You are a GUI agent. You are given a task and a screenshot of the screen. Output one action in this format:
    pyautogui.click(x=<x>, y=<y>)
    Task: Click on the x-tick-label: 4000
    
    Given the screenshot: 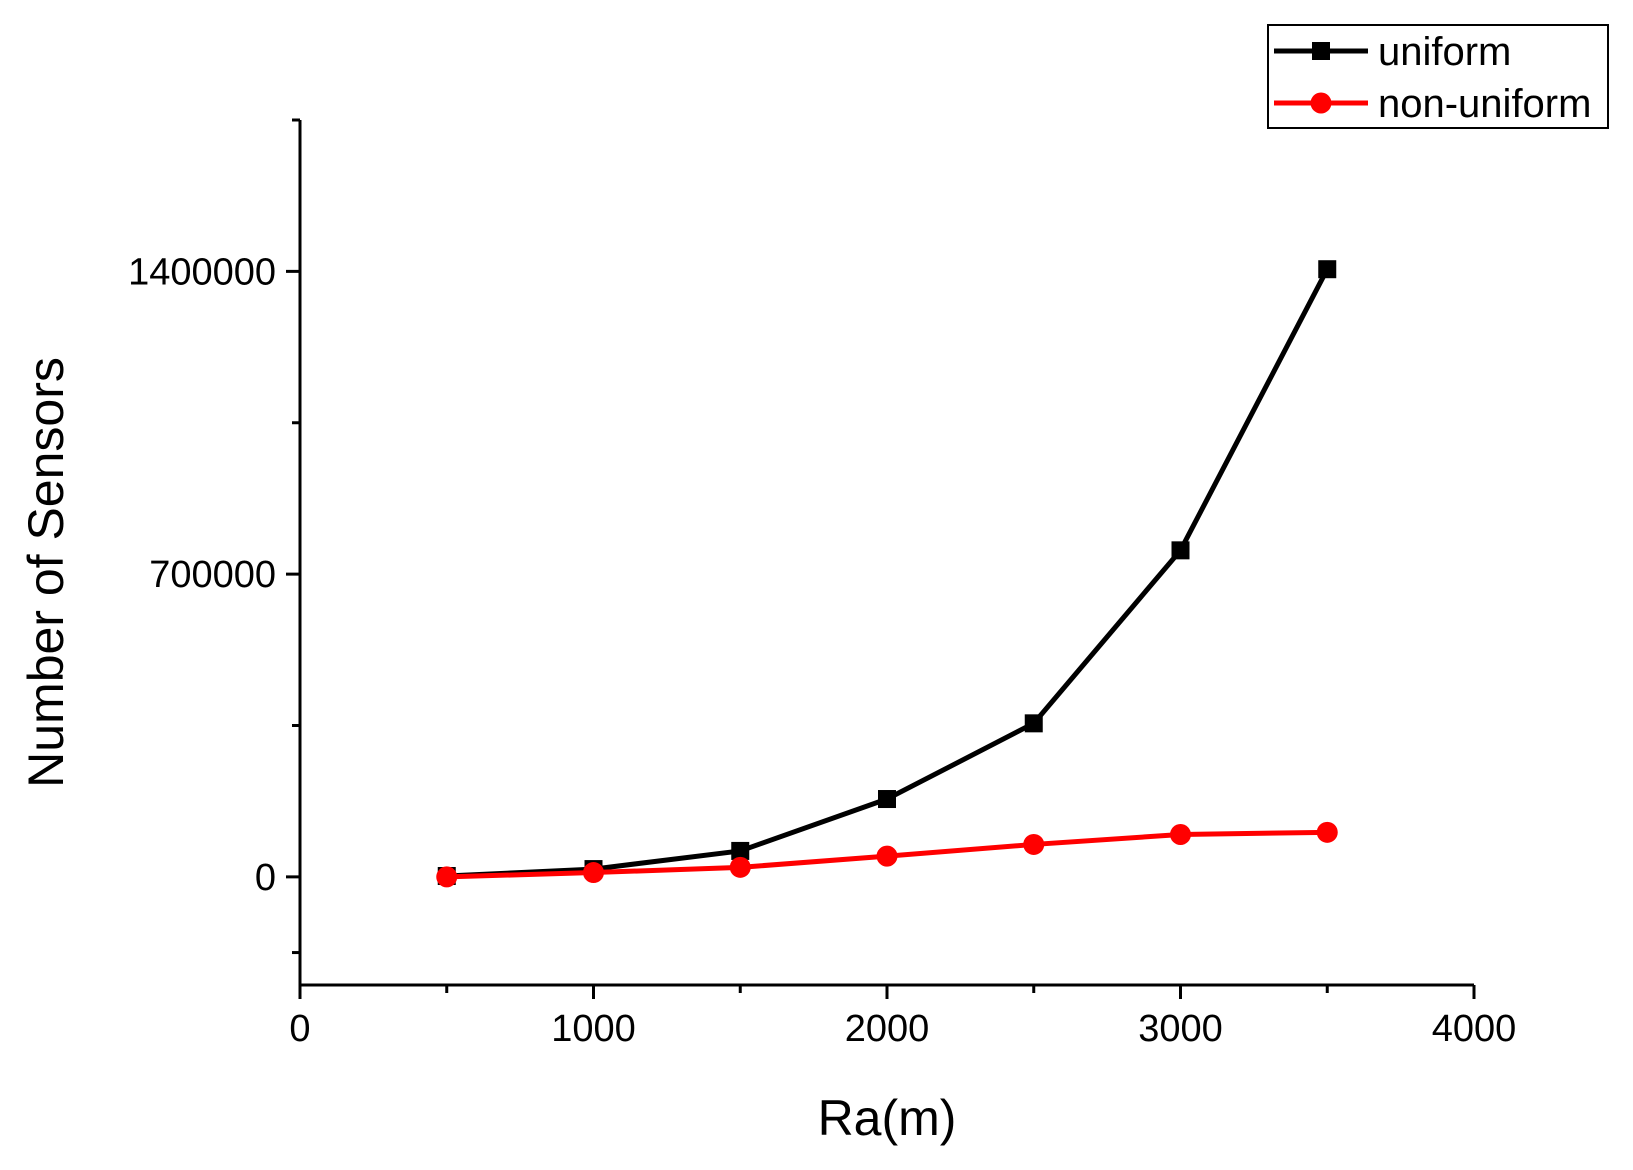 What is the action you would take?
    pyautogui.click(x=1474, y=1029)
    